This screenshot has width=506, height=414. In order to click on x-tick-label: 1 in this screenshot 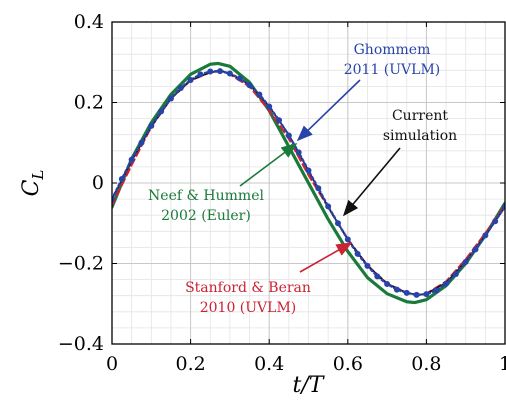, I will do `click(502, 364)`.